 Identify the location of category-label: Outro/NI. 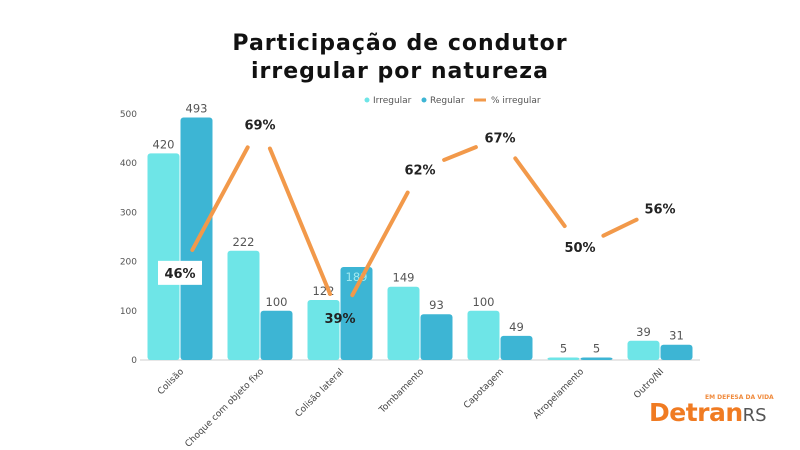
(649, 384).